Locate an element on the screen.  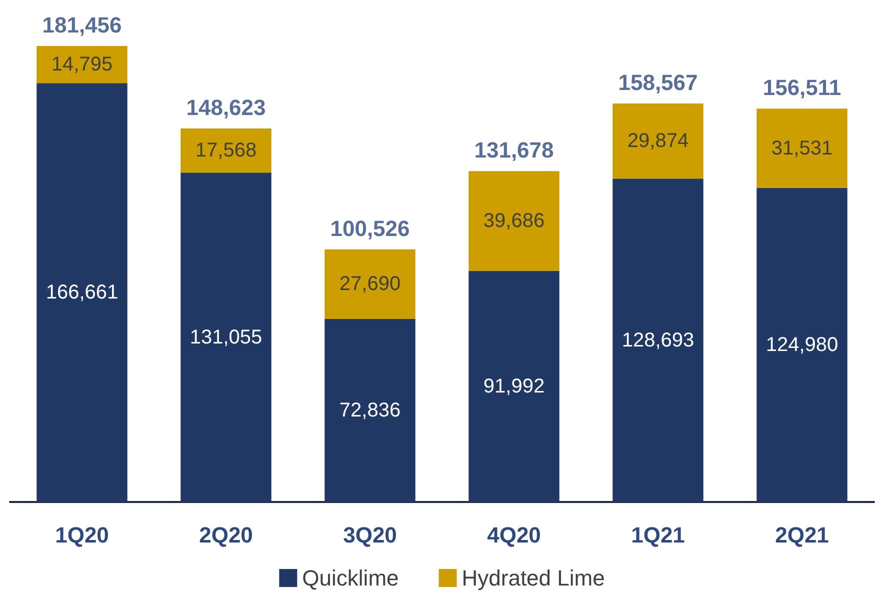
x-tick-label: 1Q20 is located at coordinates (82, 535).